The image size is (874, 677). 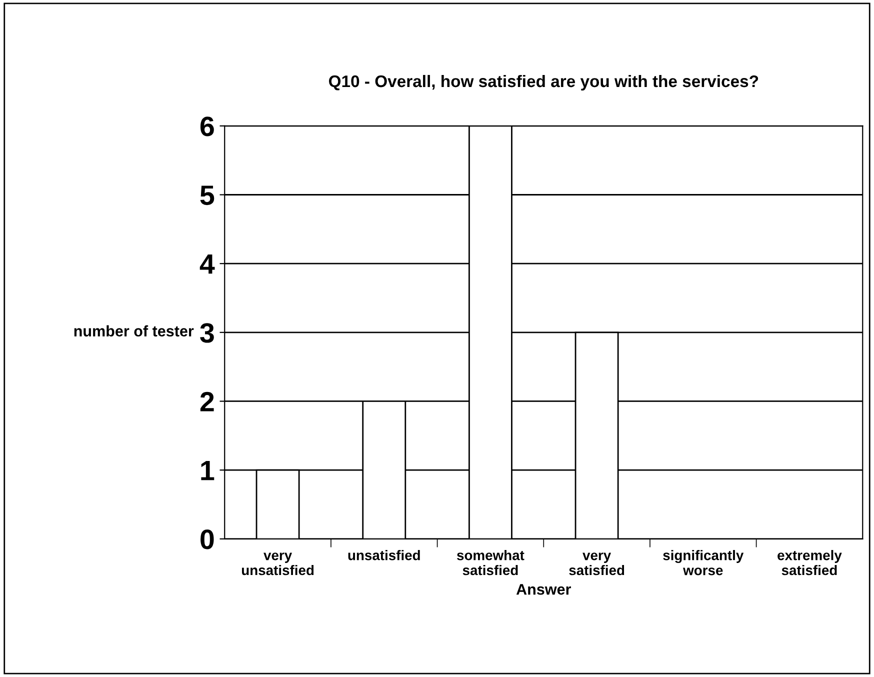 I want to click on x-tick-label: somewhat satisfied, so click(x=490, y=563).